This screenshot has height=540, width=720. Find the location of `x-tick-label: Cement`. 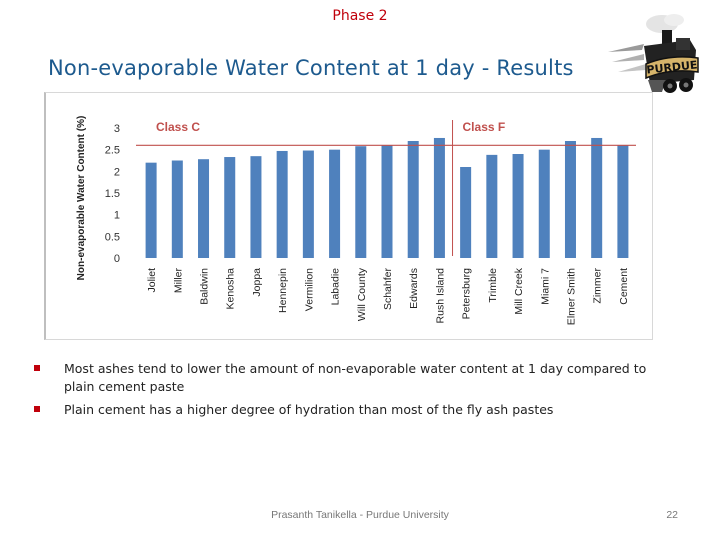

x-tick-label: Cement is located at coordinates (624, 286).